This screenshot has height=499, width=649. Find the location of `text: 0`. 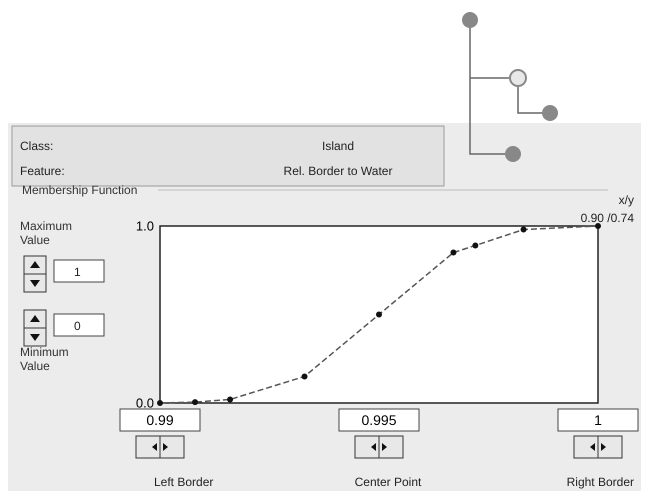

text: 0 is located at coordinates (77, 326).